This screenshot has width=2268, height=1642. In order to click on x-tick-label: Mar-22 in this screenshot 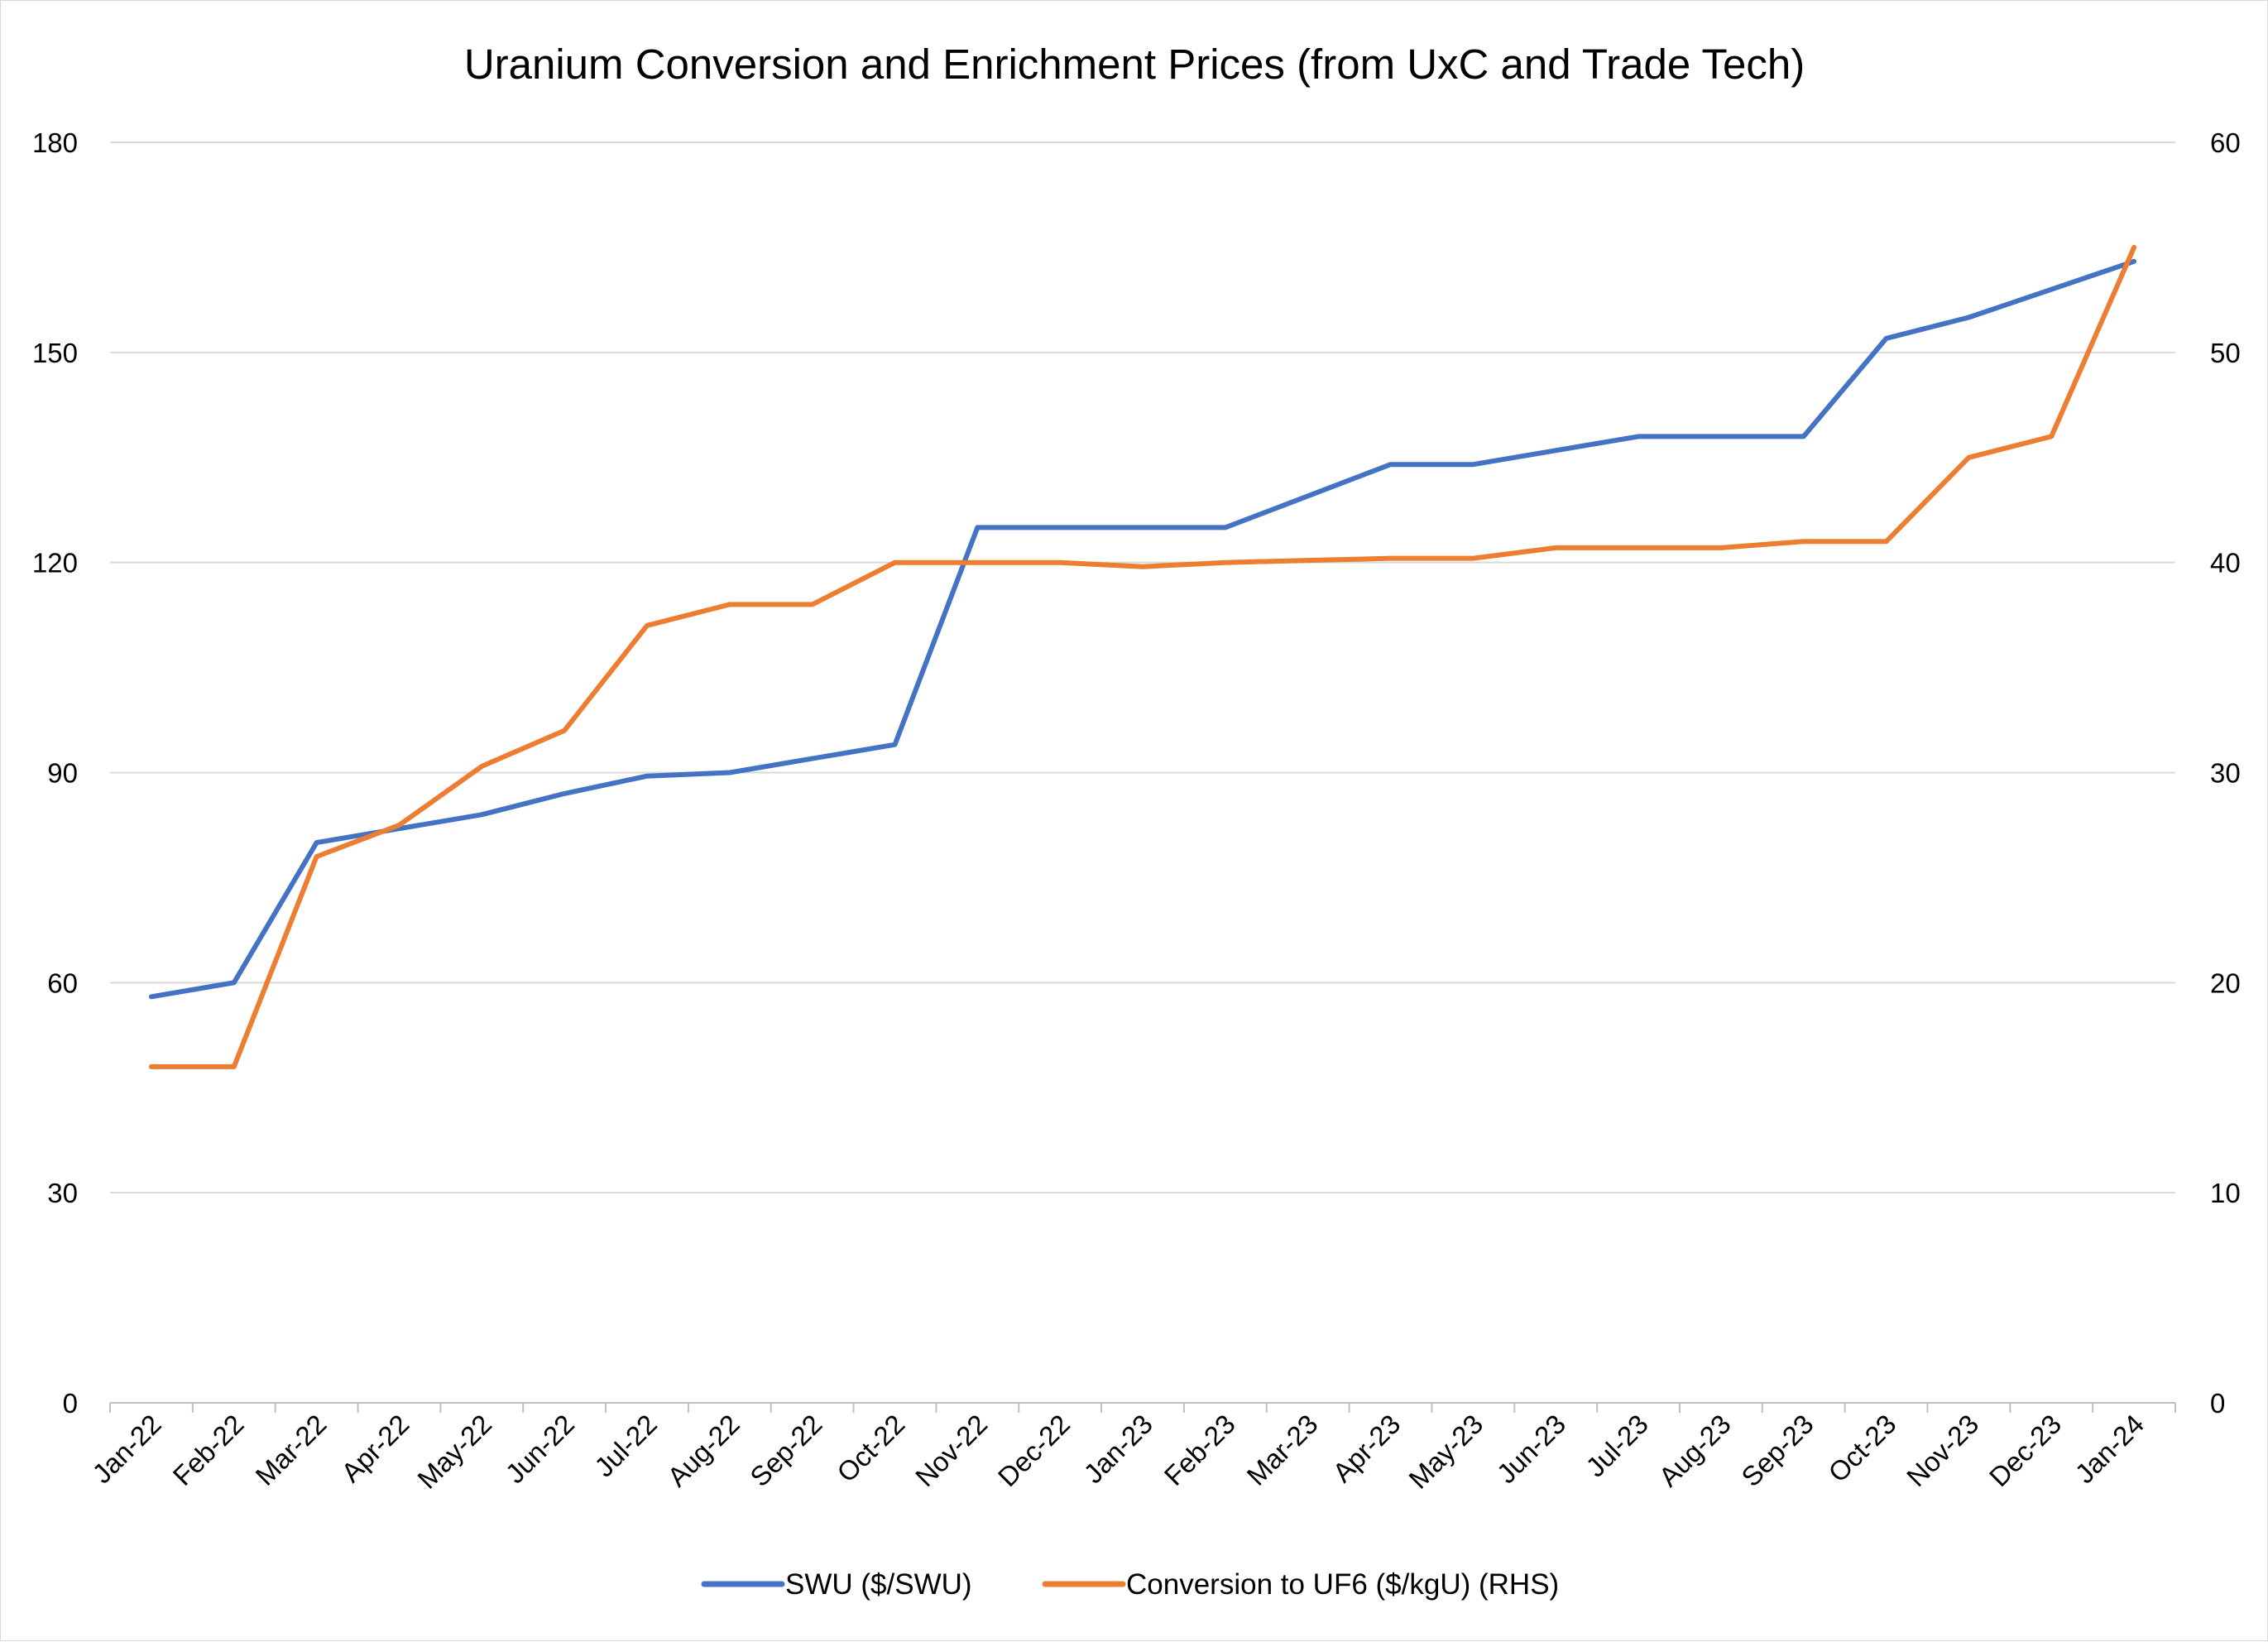, I will do `click(290, 1450)`.